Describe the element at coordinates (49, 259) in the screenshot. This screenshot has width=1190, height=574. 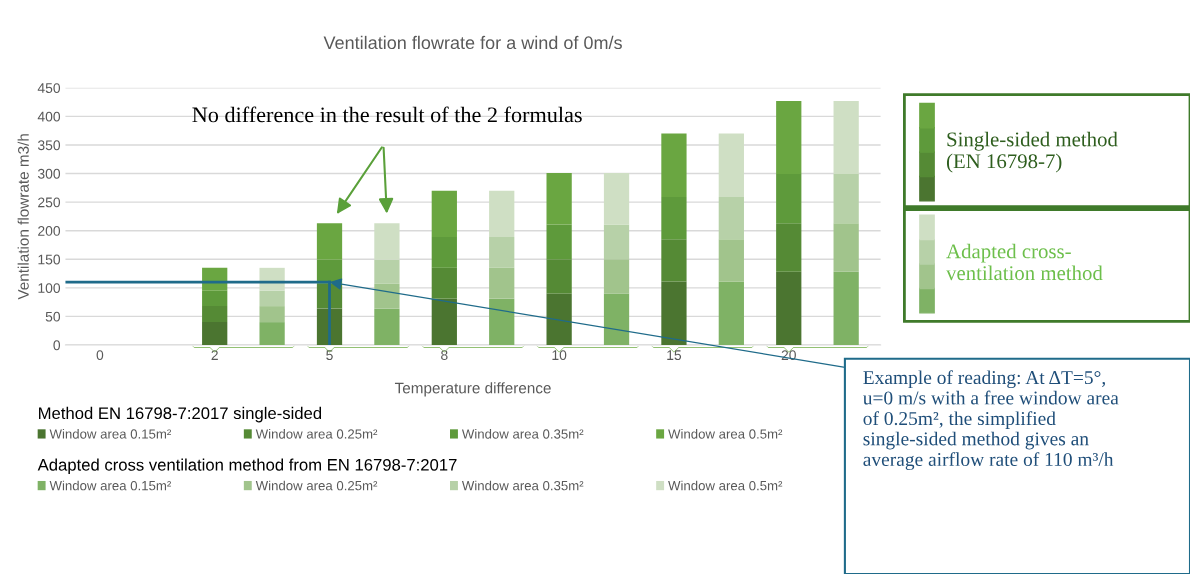
I see `y-tick-label: 150` at that location.